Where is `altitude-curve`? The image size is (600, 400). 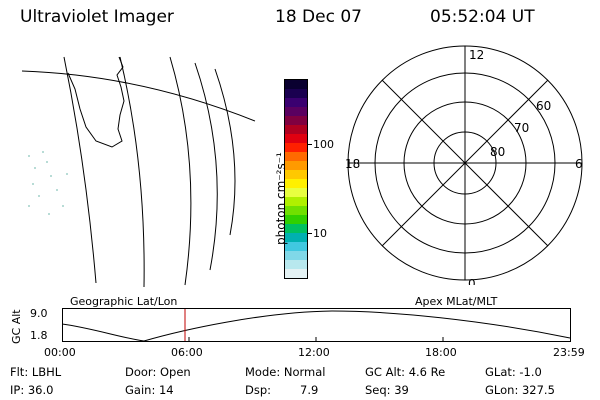 altitude-curve is located at coordinates (316, 326).